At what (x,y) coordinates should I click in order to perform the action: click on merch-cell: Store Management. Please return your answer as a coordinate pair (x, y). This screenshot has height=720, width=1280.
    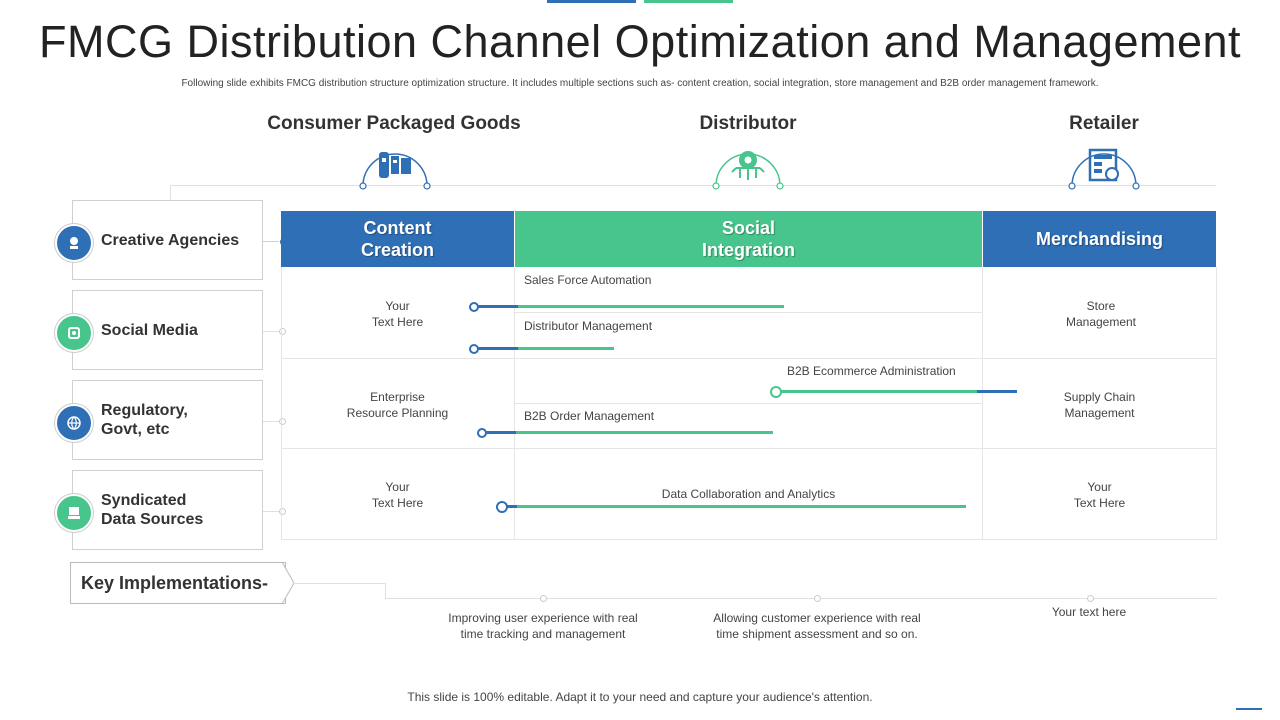
    Looking at the image, I should click on (1101, 314).